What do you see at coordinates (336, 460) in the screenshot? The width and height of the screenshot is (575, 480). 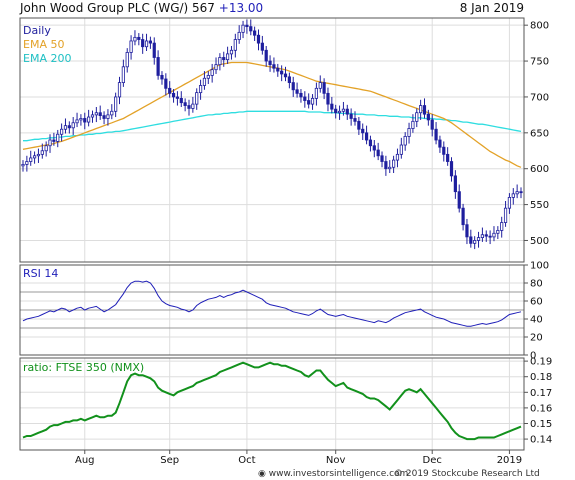 I see `x-tick-label: Nov` at bounding box center [336, 460].